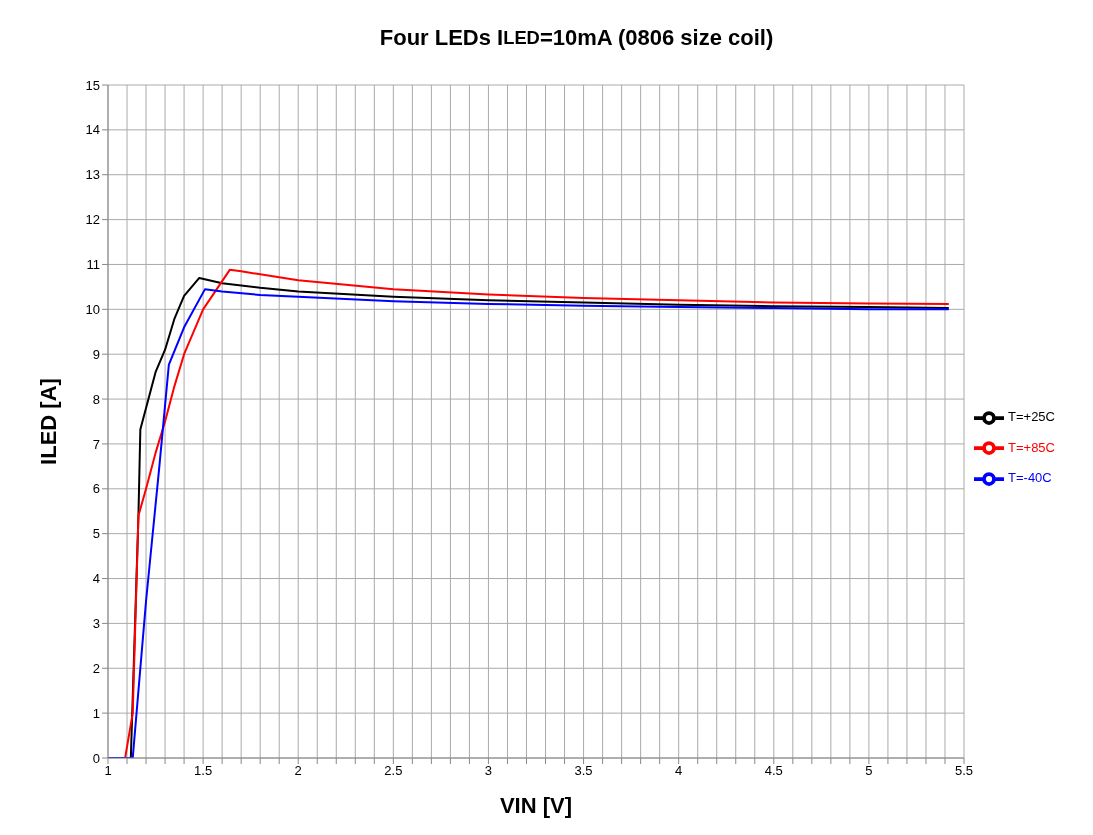  I want to click on y-axis-title: ILED [A], so click(48, 421).